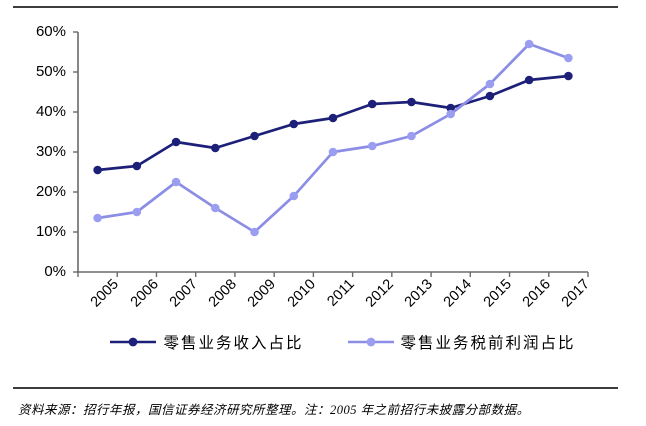 The width and height of the screenshot is (646, 426). Describe the element at coordinates (488, 343) in the screenshot. I see `legend-label-profit-share: 零售业务税前利润占比` at that location.